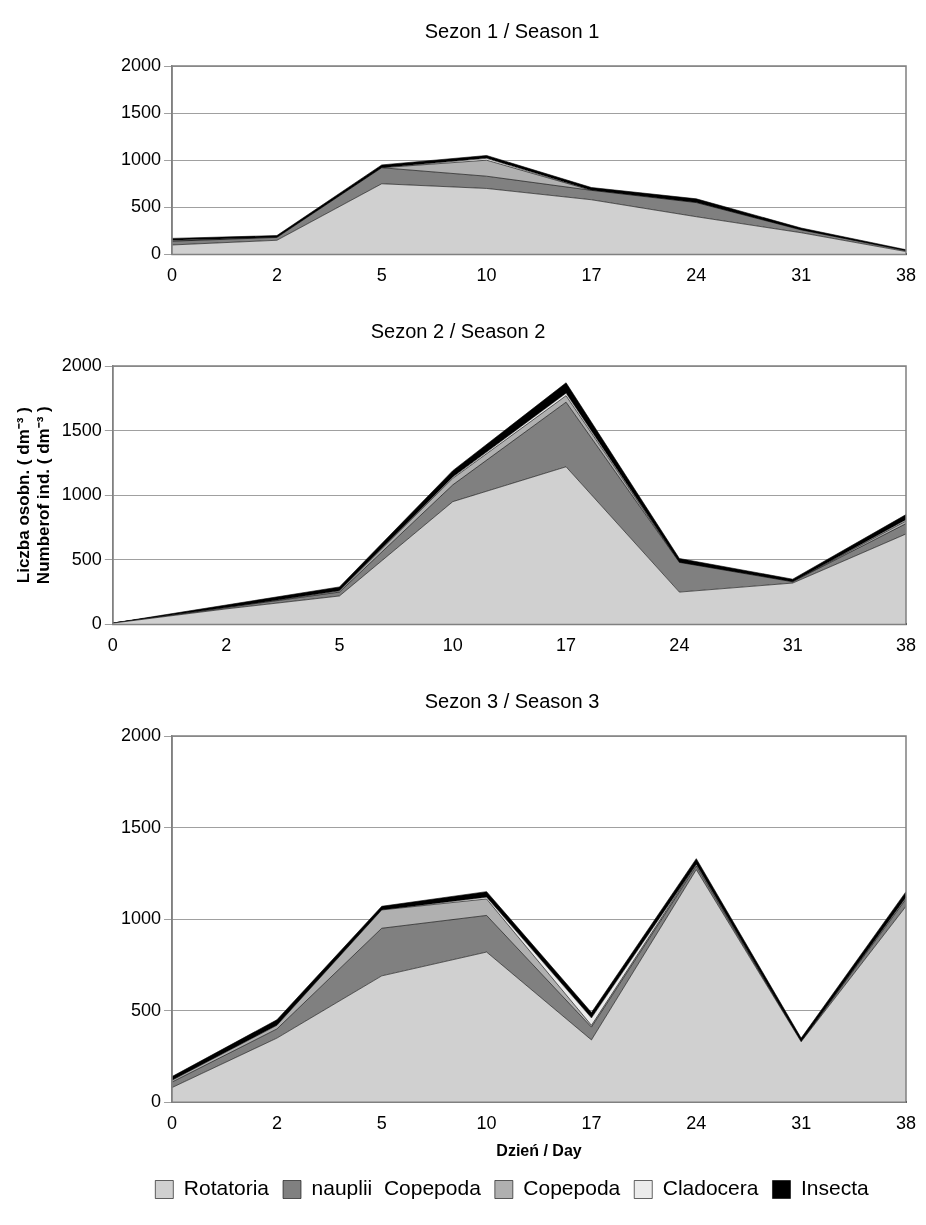  Describe the element at coordinates (226, 1188) in the screenshot. I see `legend-label: Rotatoria` at that location.